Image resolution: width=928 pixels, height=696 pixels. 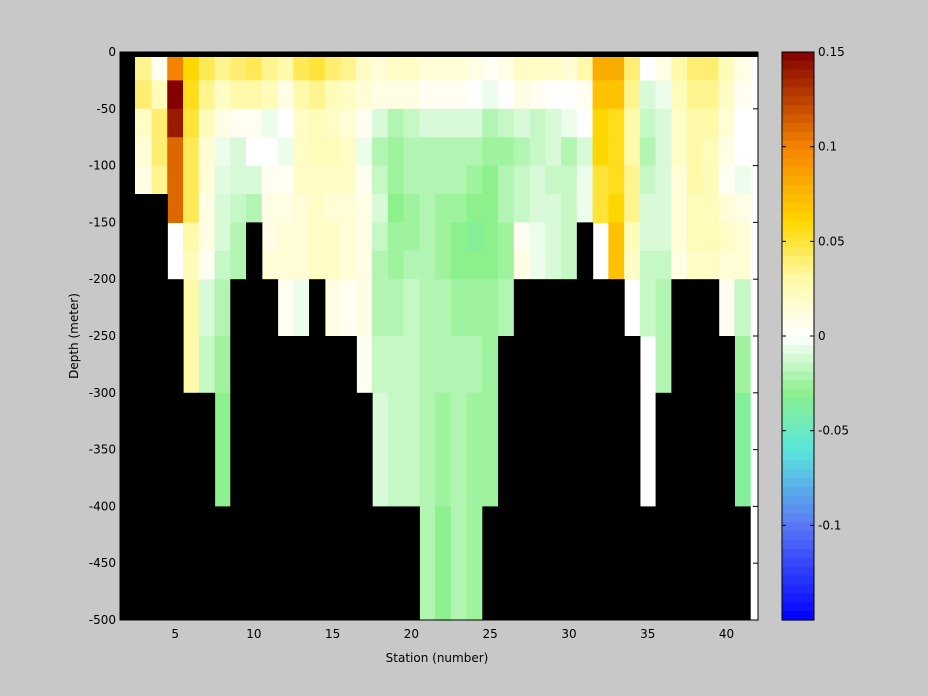 What do you see at coordinates (815, 333) in the screenshot?
I see `colorbar: 0.15 0.1 0.05 0 -0.05 -0.1` at bounding box center [815, 333].